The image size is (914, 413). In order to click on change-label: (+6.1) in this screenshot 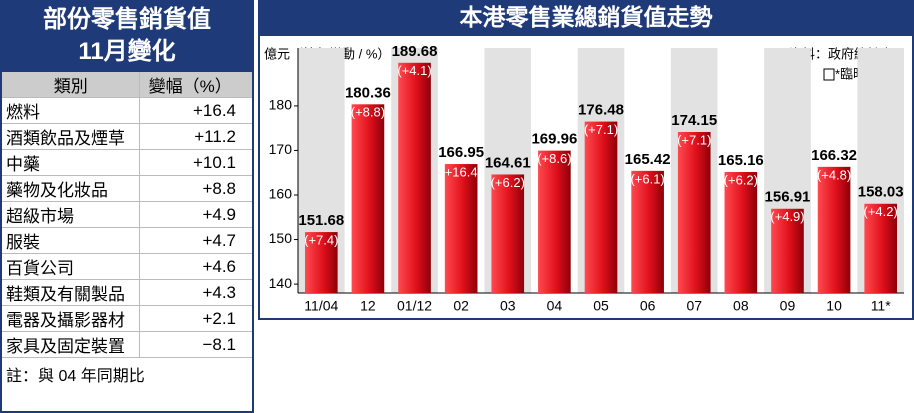, I will do `click(647, 178)`.